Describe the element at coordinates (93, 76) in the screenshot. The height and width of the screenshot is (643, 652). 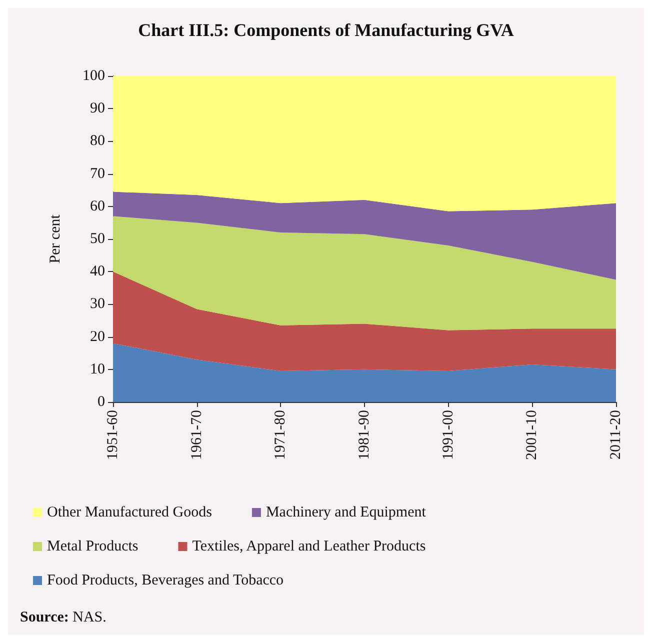
I see `y-tick-label: 100` at that location.